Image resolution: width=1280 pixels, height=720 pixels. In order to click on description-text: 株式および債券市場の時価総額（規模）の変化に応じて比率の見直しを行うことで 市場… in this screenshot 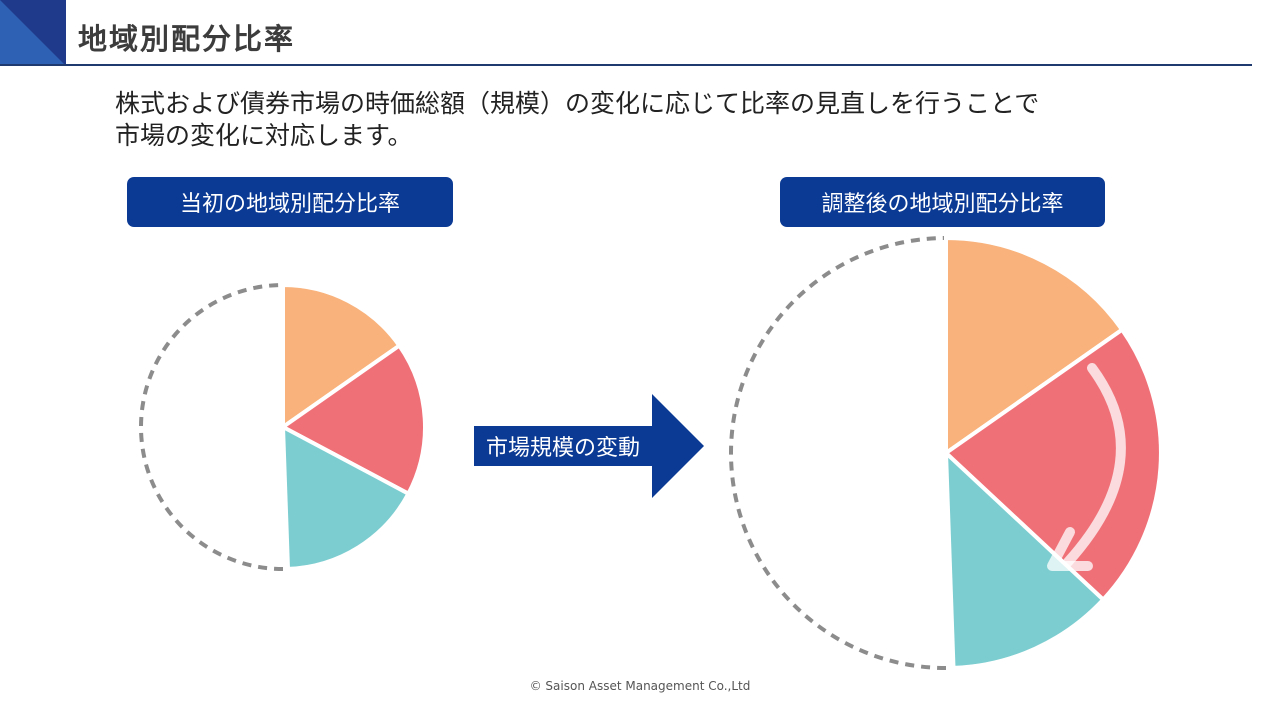, I will do `click(615, 120)`.